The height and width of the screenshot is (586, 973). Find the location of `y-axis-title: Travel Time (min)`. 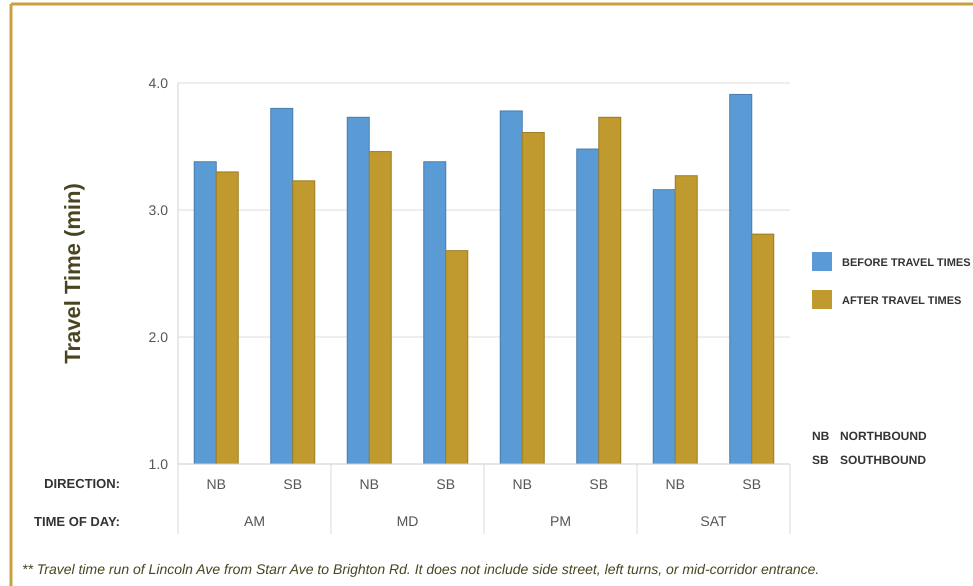

y-axis-title: Travel Time (min) is located at coordinates (72, 273).